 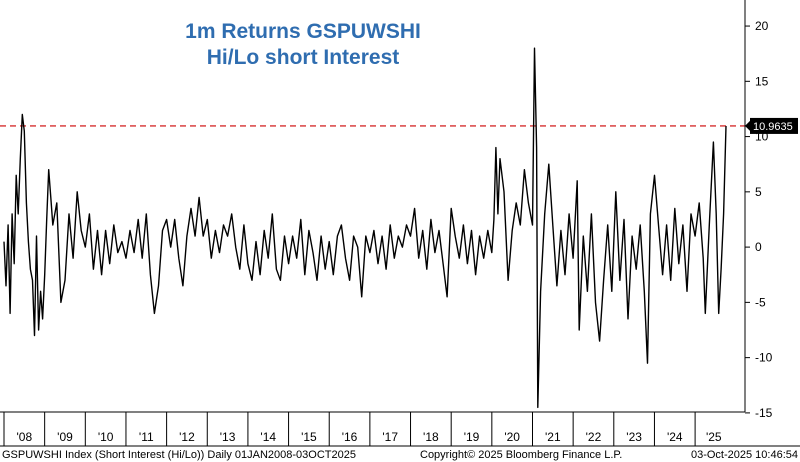 I want to click on x-tick-label: '08, so click(x=25, y=437).